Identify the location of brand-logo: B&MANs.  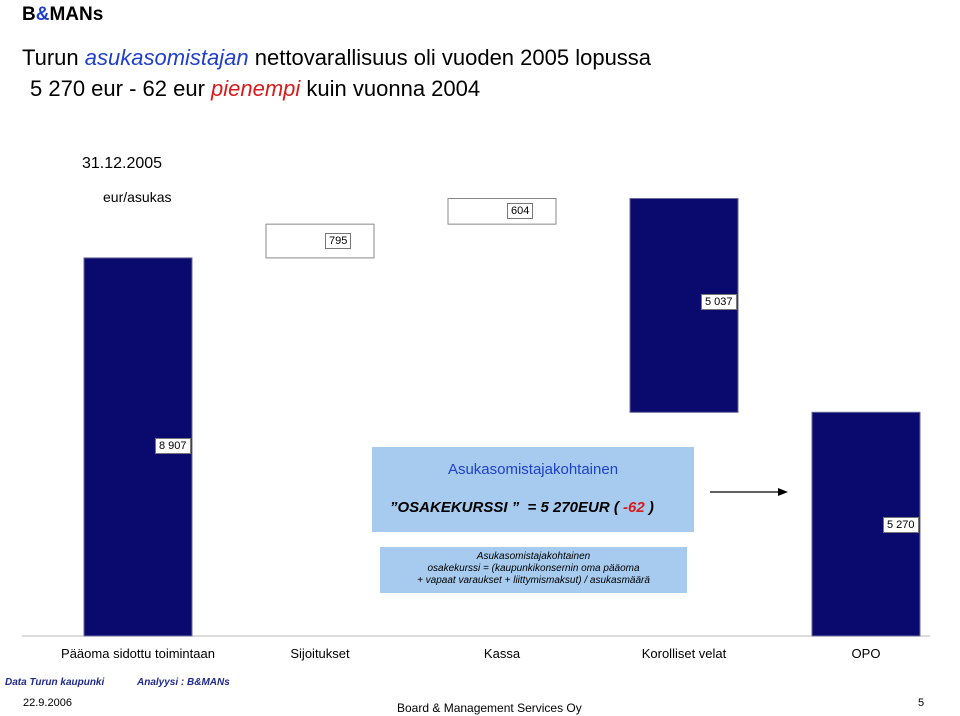
(63, 14).